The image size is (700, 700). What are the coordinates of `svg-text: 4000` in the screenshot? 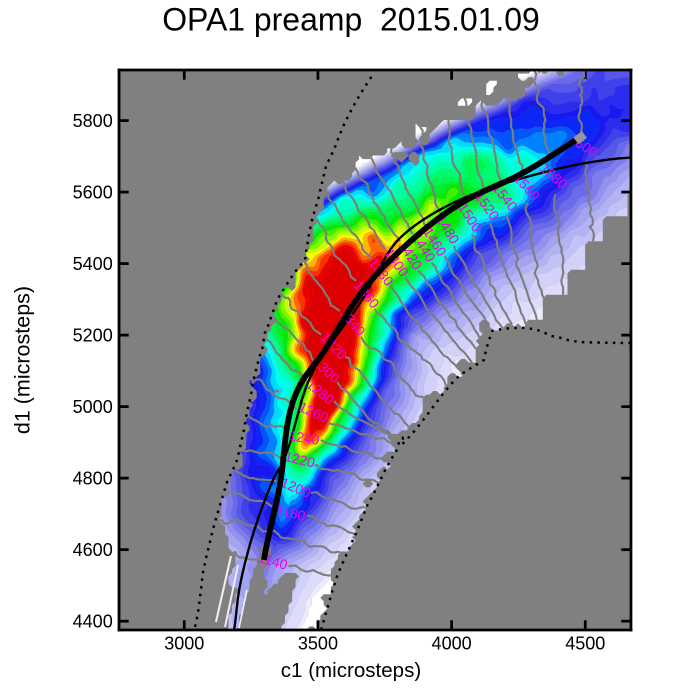 It's located at (452, 643).